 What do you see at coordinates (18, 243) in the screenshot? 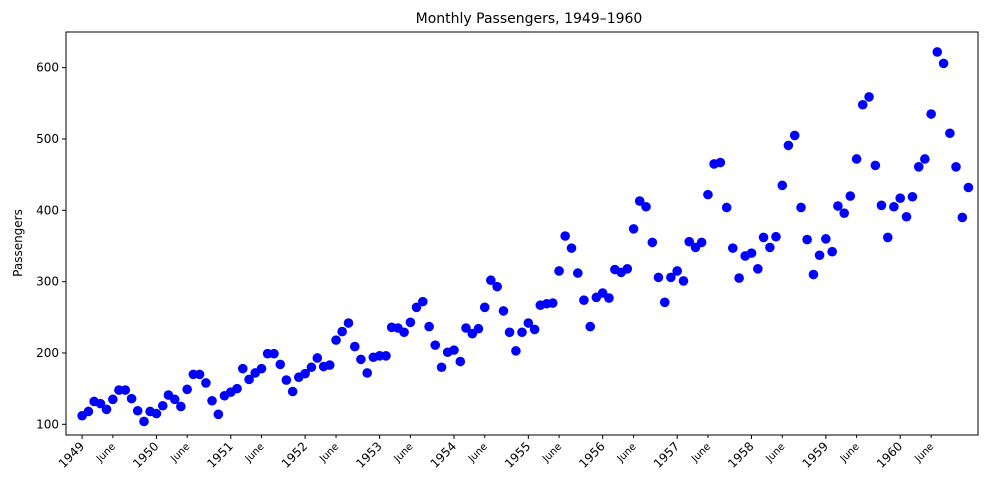
I see `y-axis-label: Passengers` at bounding box center [18, 243].